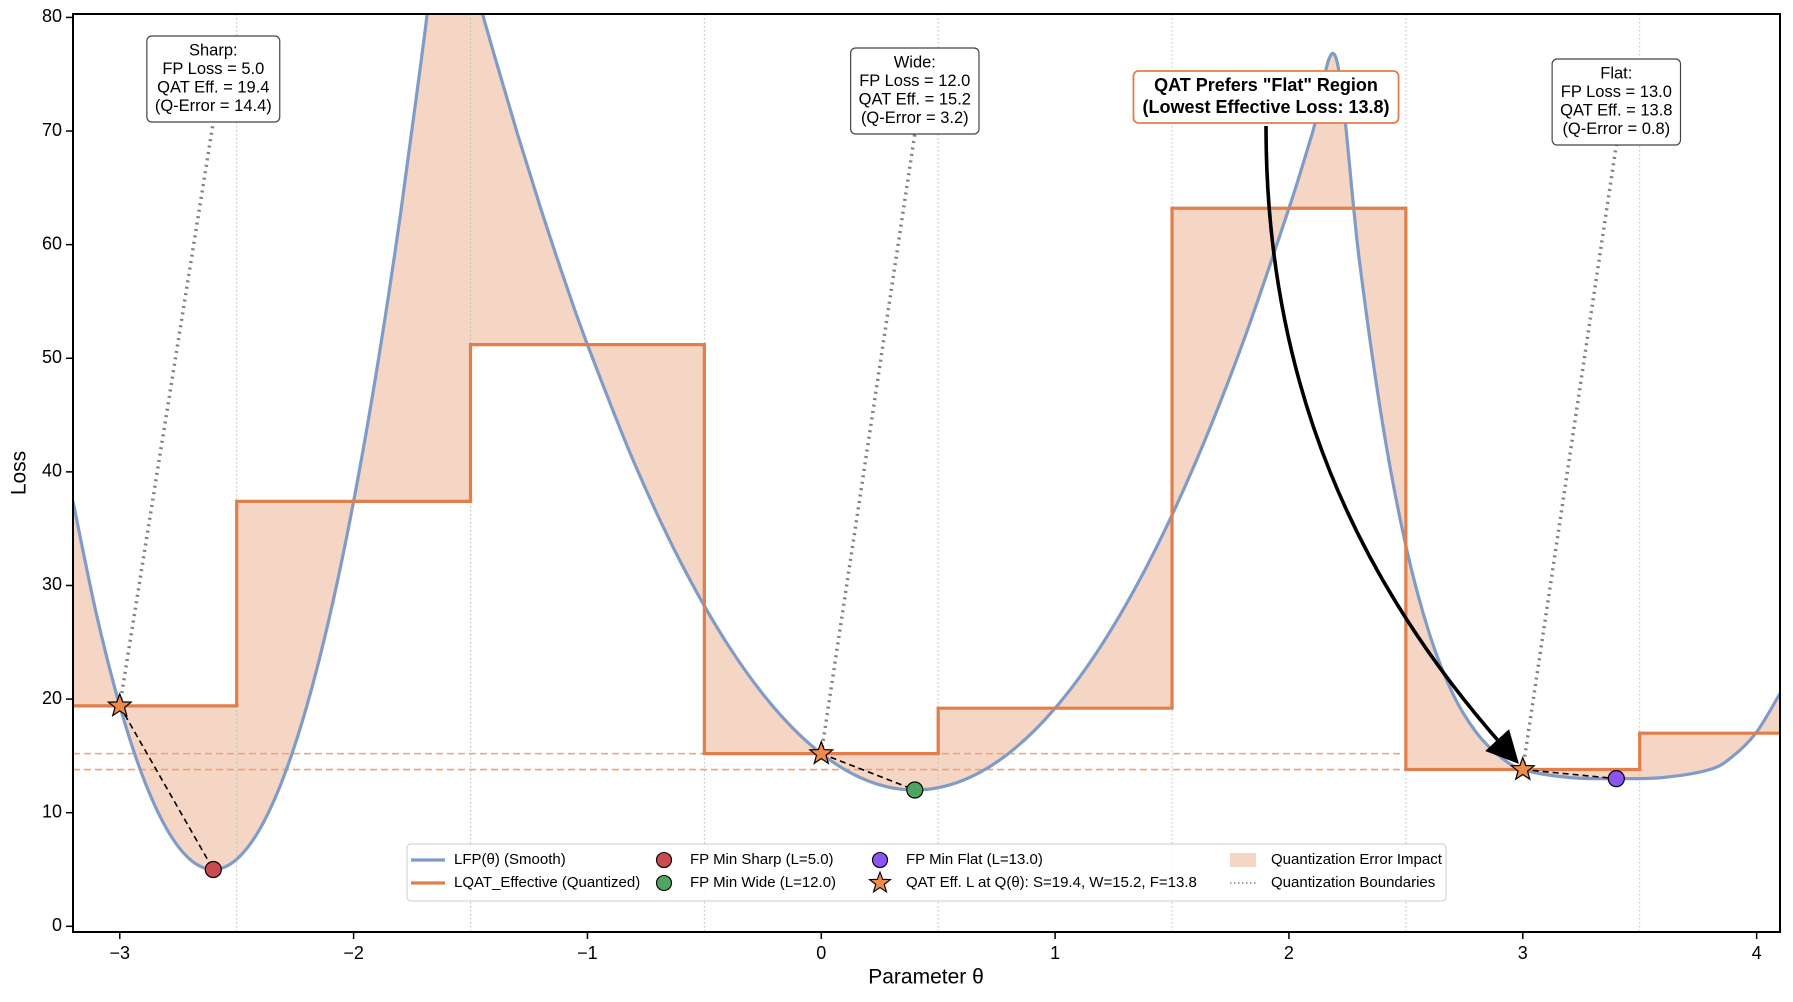 This screenshot has width=1793, height=1002. Describe the element at coordinates (1757, 953) in the screenshot. I see `x-tick-label: 4` at that location.